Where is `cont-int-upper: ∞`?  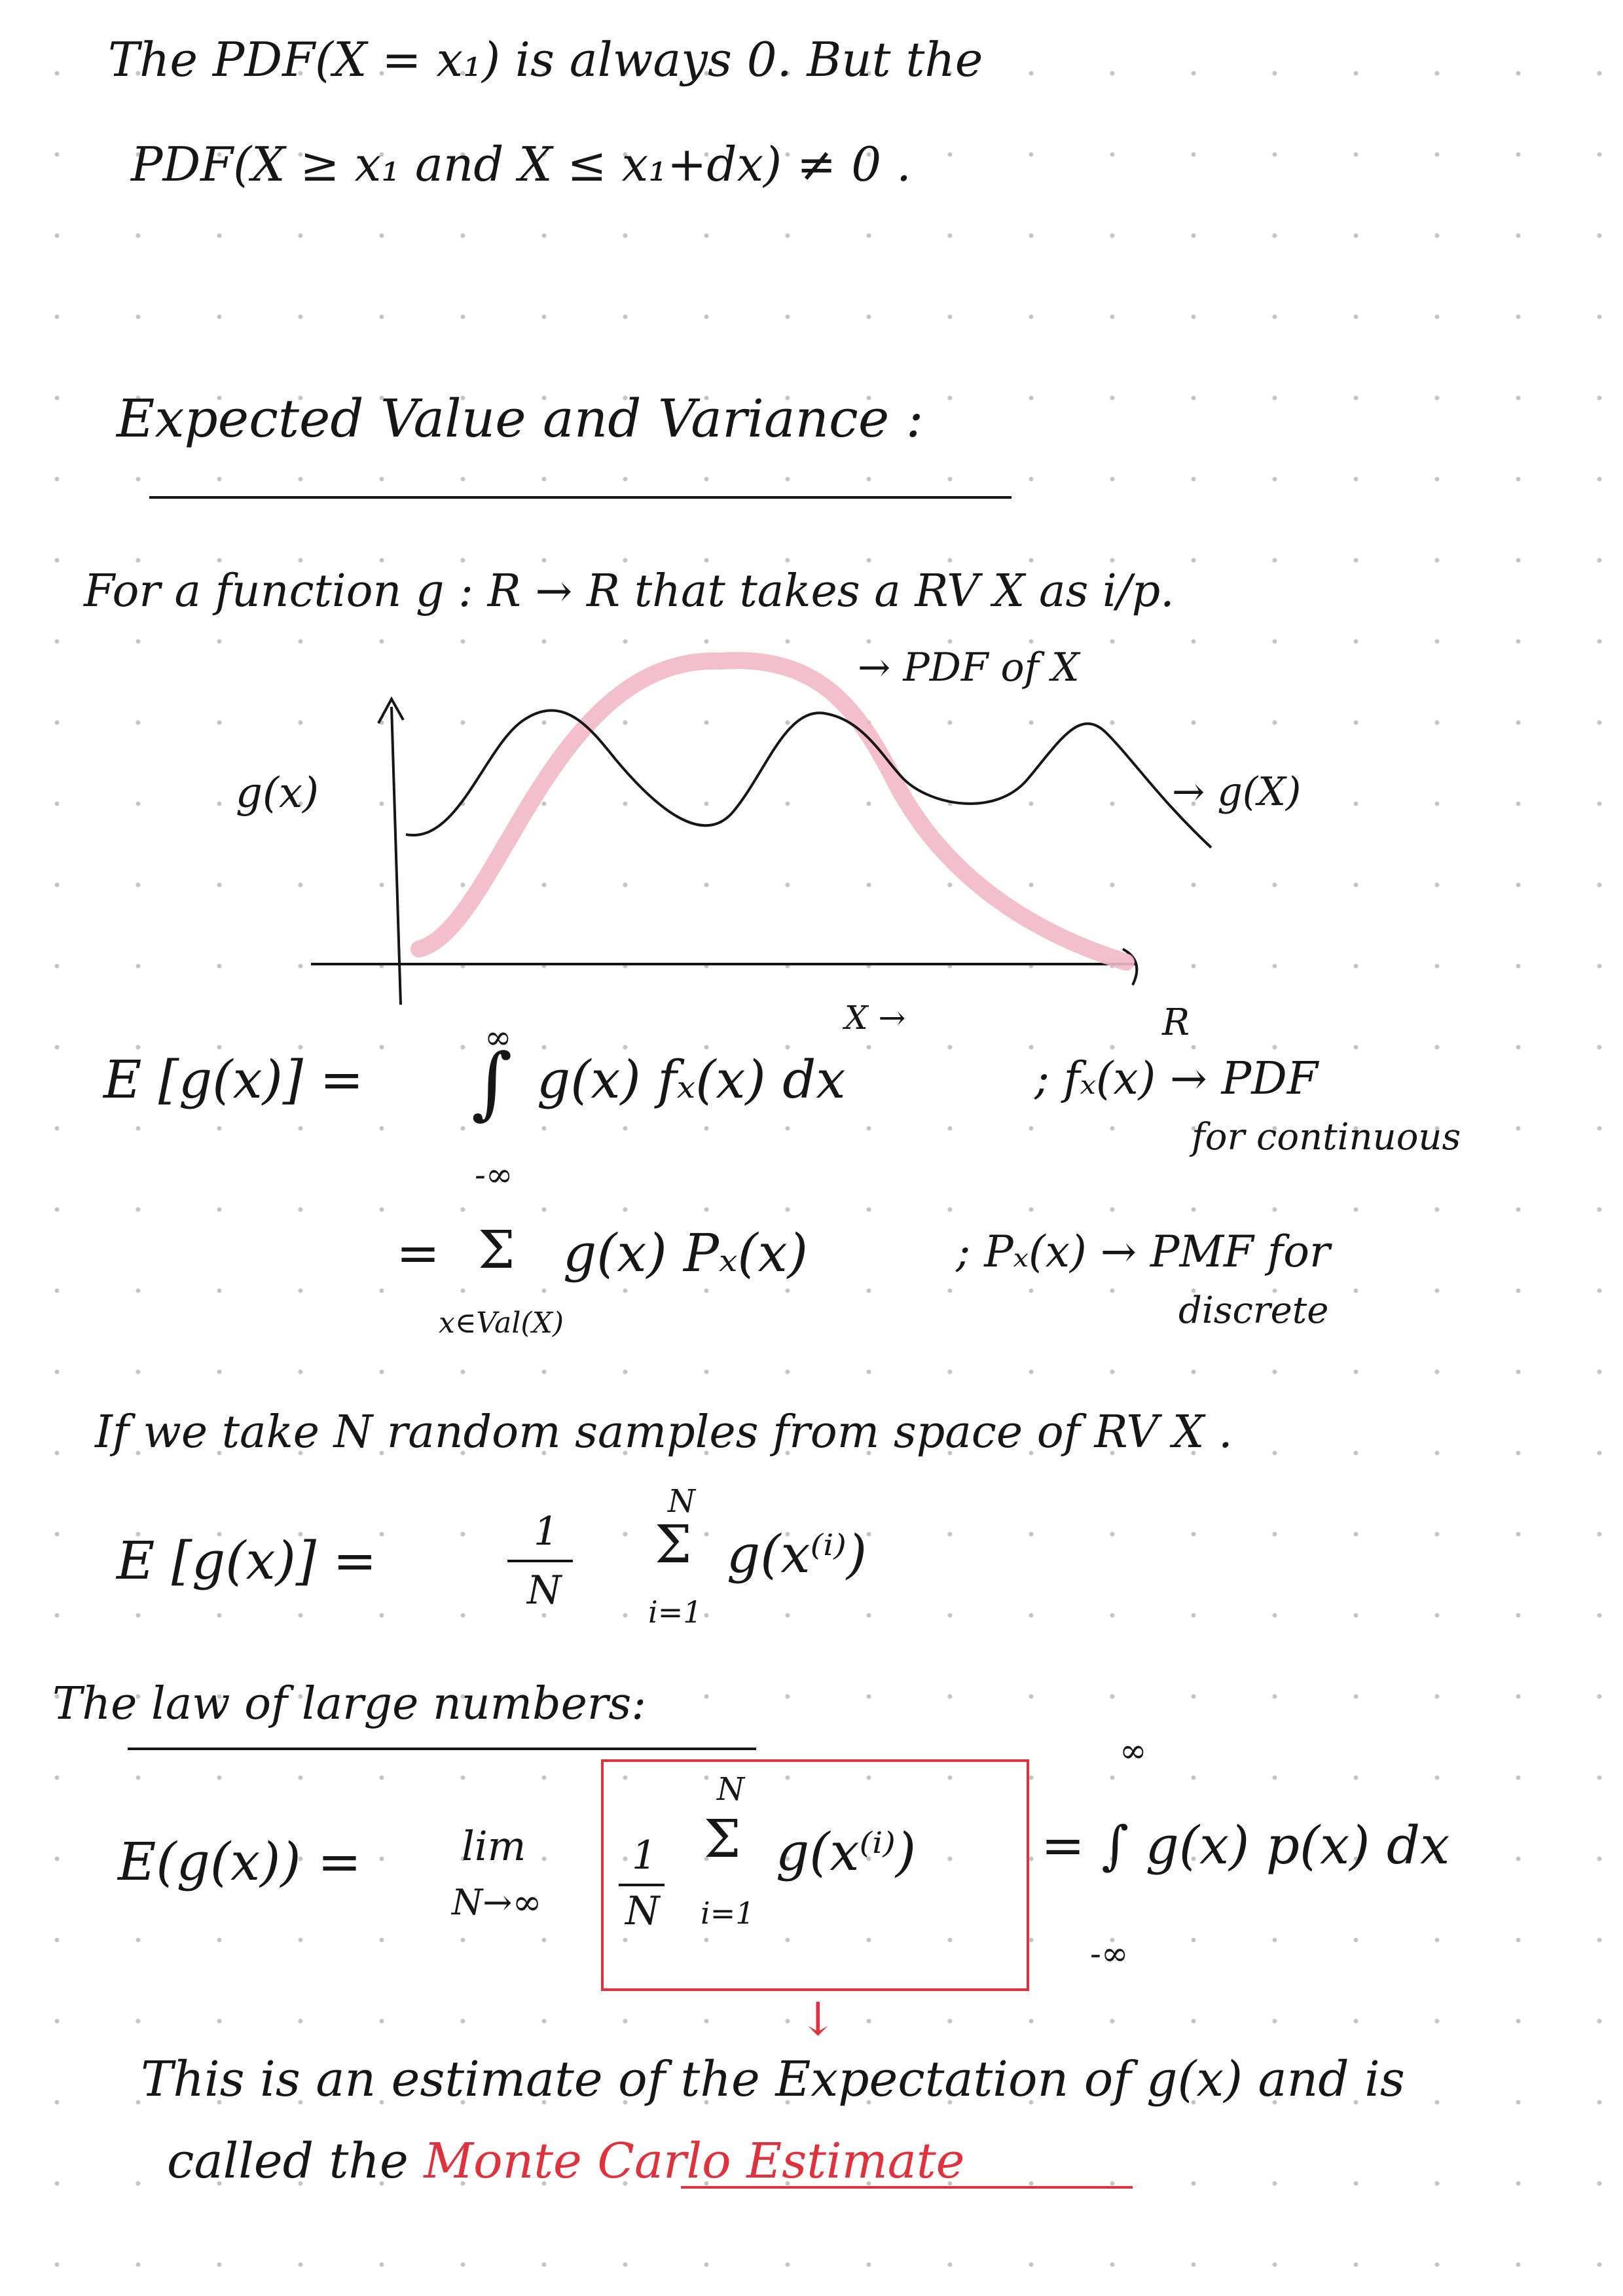 cont-int-upper: ∞ is located at coordinates (498, 1037).